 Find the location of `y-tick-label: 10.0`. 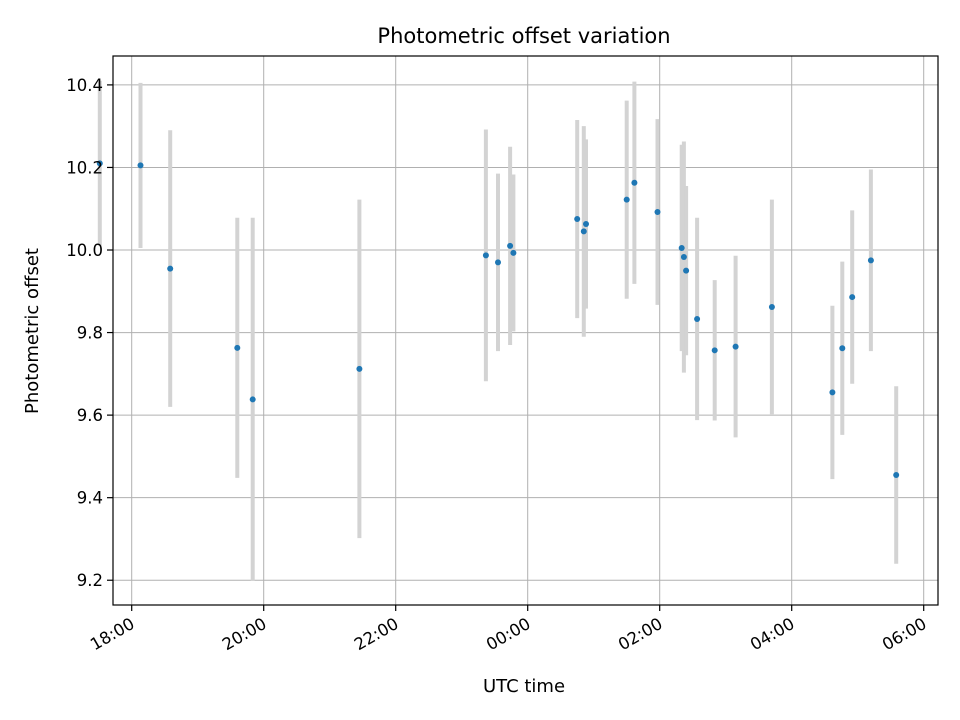

y-tick-label: 10.0 is located at coordinates (84, 250).